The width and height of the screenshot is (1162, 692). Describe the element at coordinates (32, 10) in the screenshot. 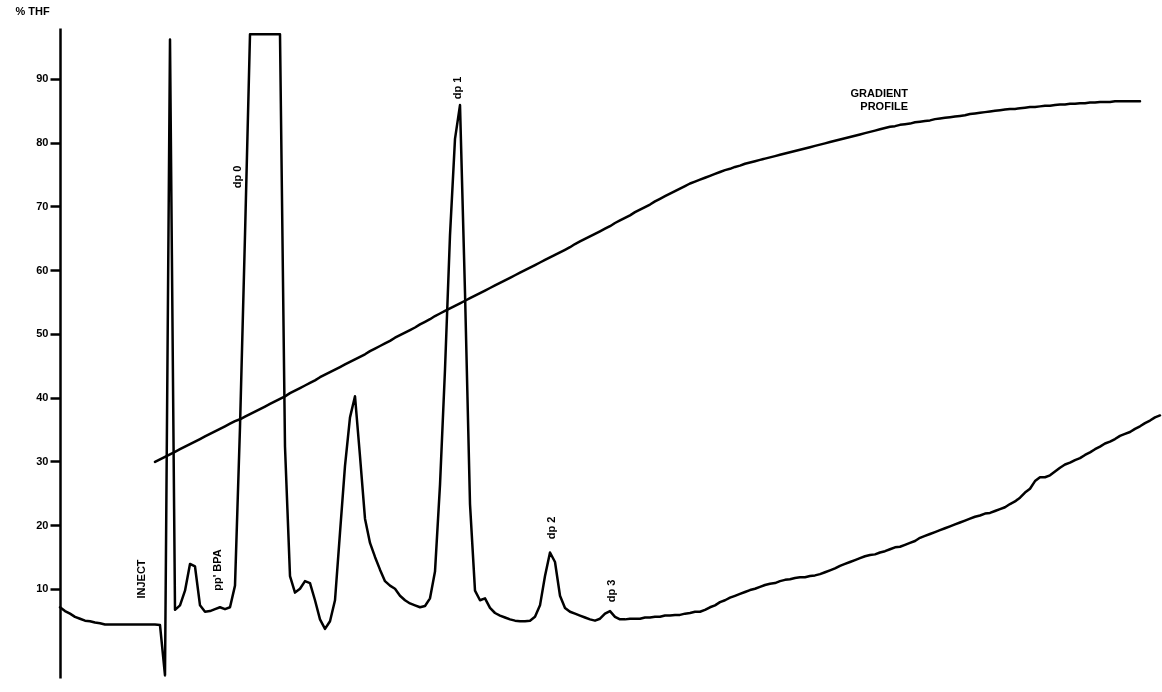

I see `y-axis-title: % THF` at that location.